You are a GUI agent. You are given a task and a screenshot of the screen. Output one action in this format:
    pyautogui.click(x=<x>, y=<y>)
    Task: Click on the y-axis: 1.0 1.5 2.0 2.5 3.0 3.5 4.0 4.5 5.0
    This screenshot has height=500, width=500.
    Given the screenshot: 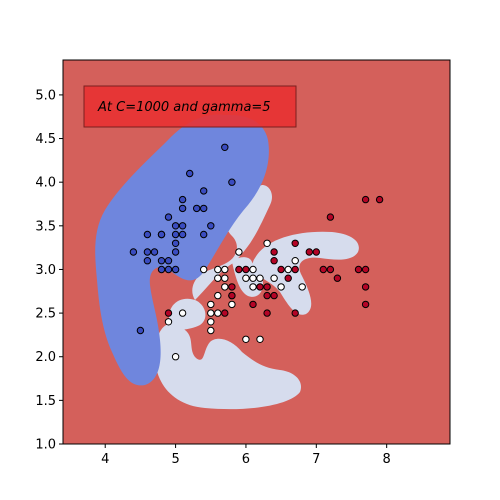 What is the action you would take?
    pyautogui.click(x=49, y=270)
    